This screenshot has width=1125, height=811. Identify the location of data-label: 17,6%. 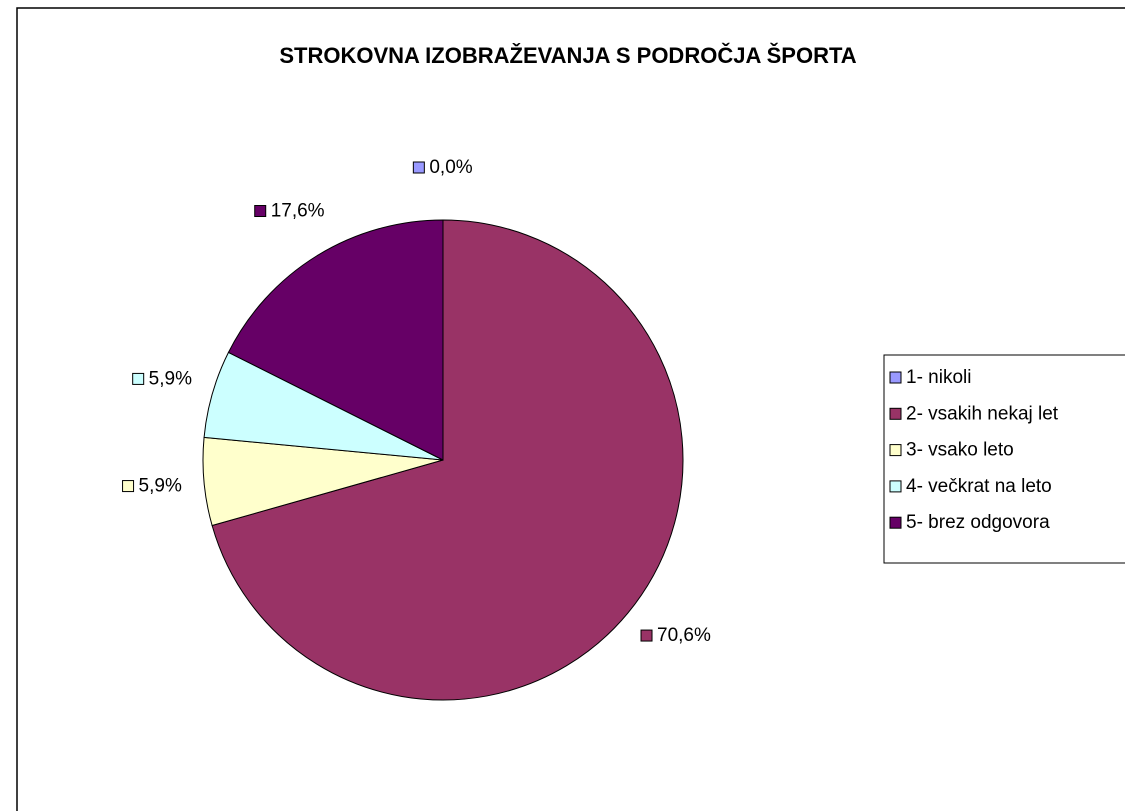
(298, 211).